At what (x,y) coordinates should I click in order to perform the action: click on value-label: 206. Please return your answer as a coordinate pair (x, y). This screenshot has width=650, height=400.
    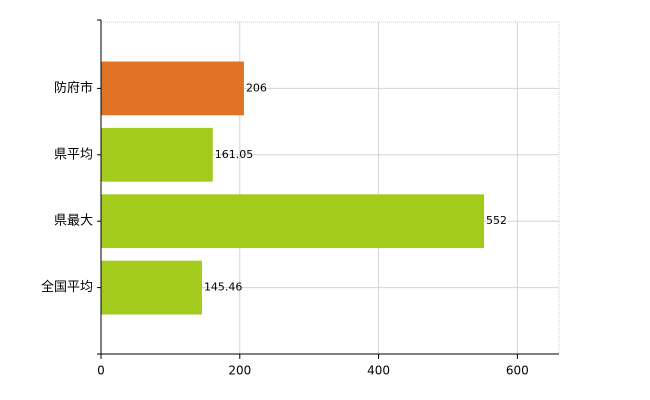
    Looking at the image, I should click on (256, 87).